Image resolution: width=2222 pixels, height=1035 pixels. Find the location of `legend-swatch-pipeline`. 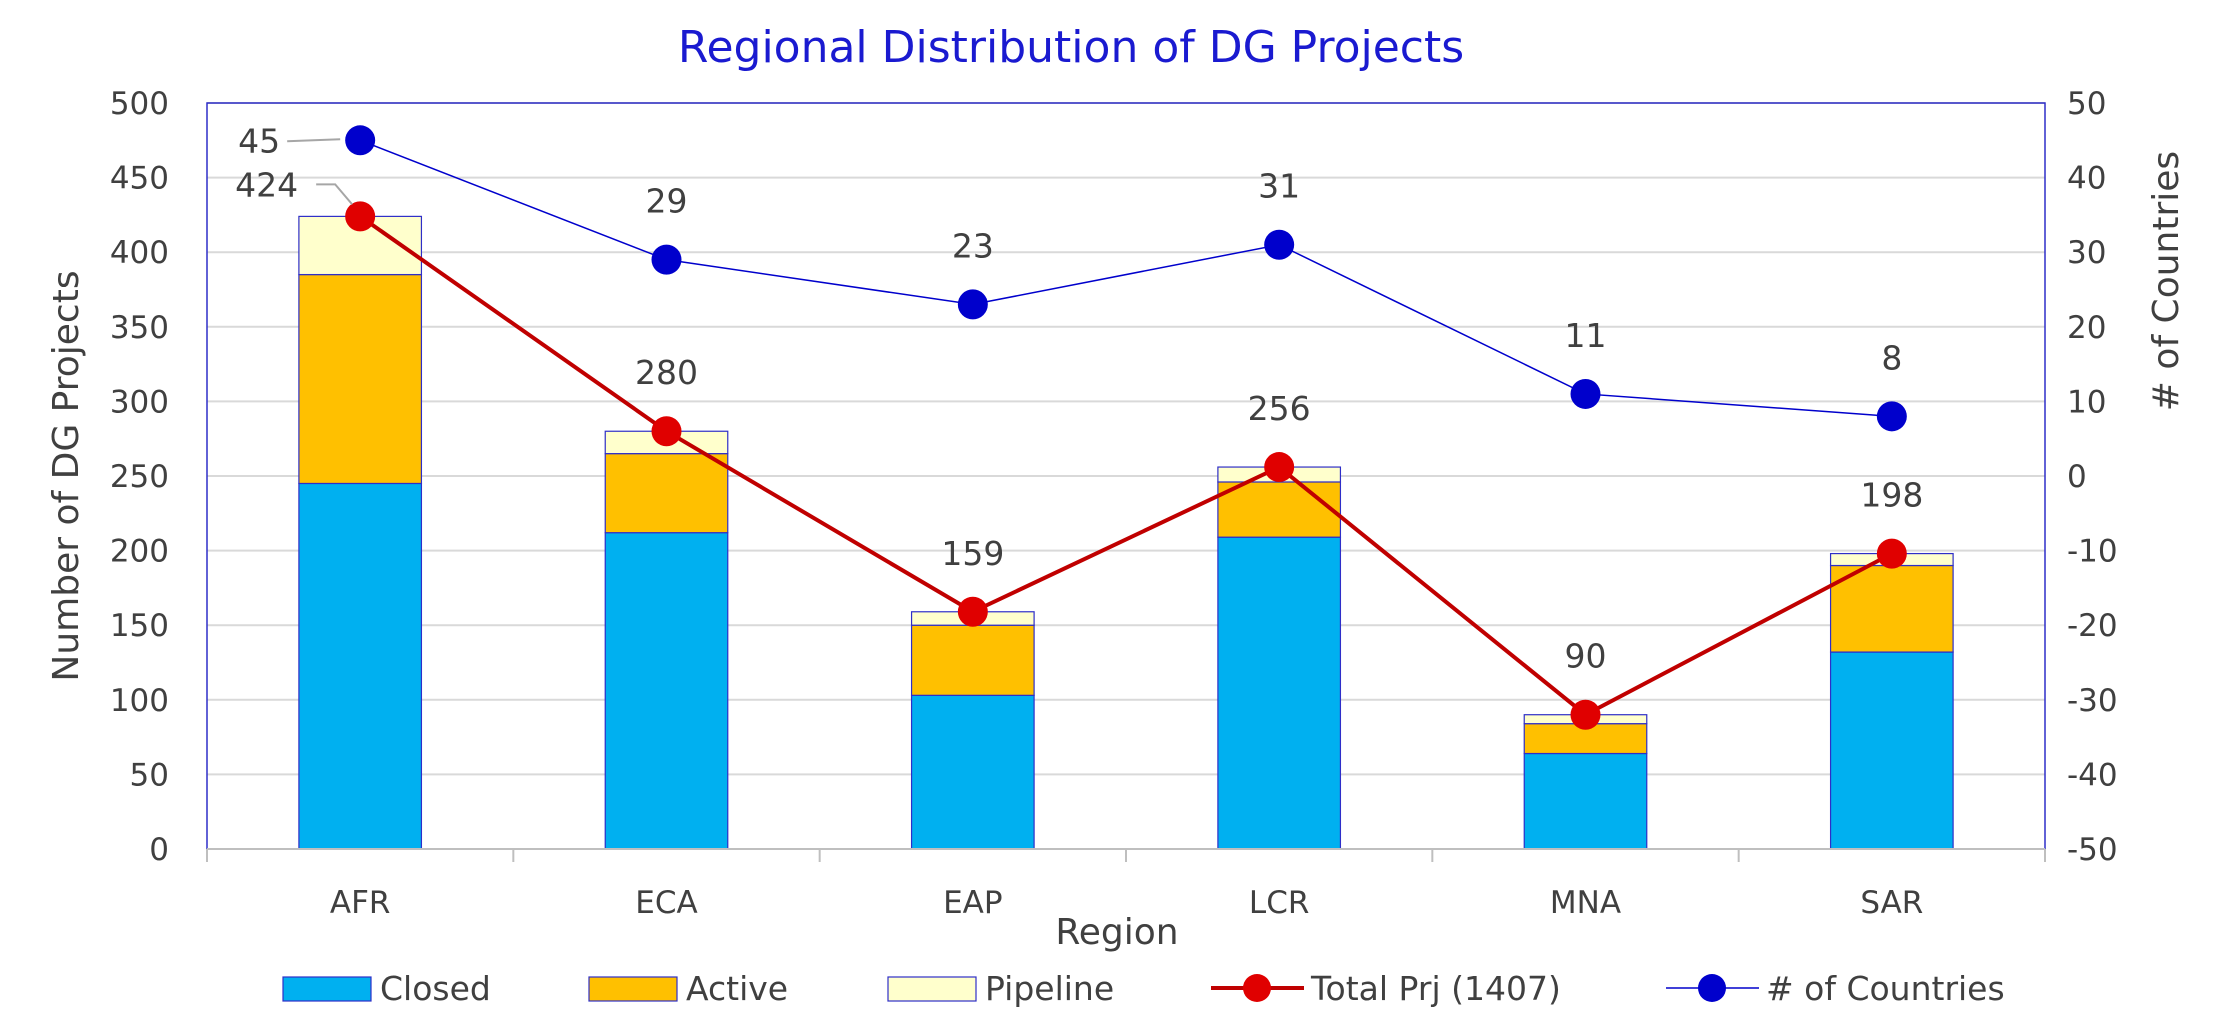

legend-swatch-pipeline is located at coordinates (932, 989).